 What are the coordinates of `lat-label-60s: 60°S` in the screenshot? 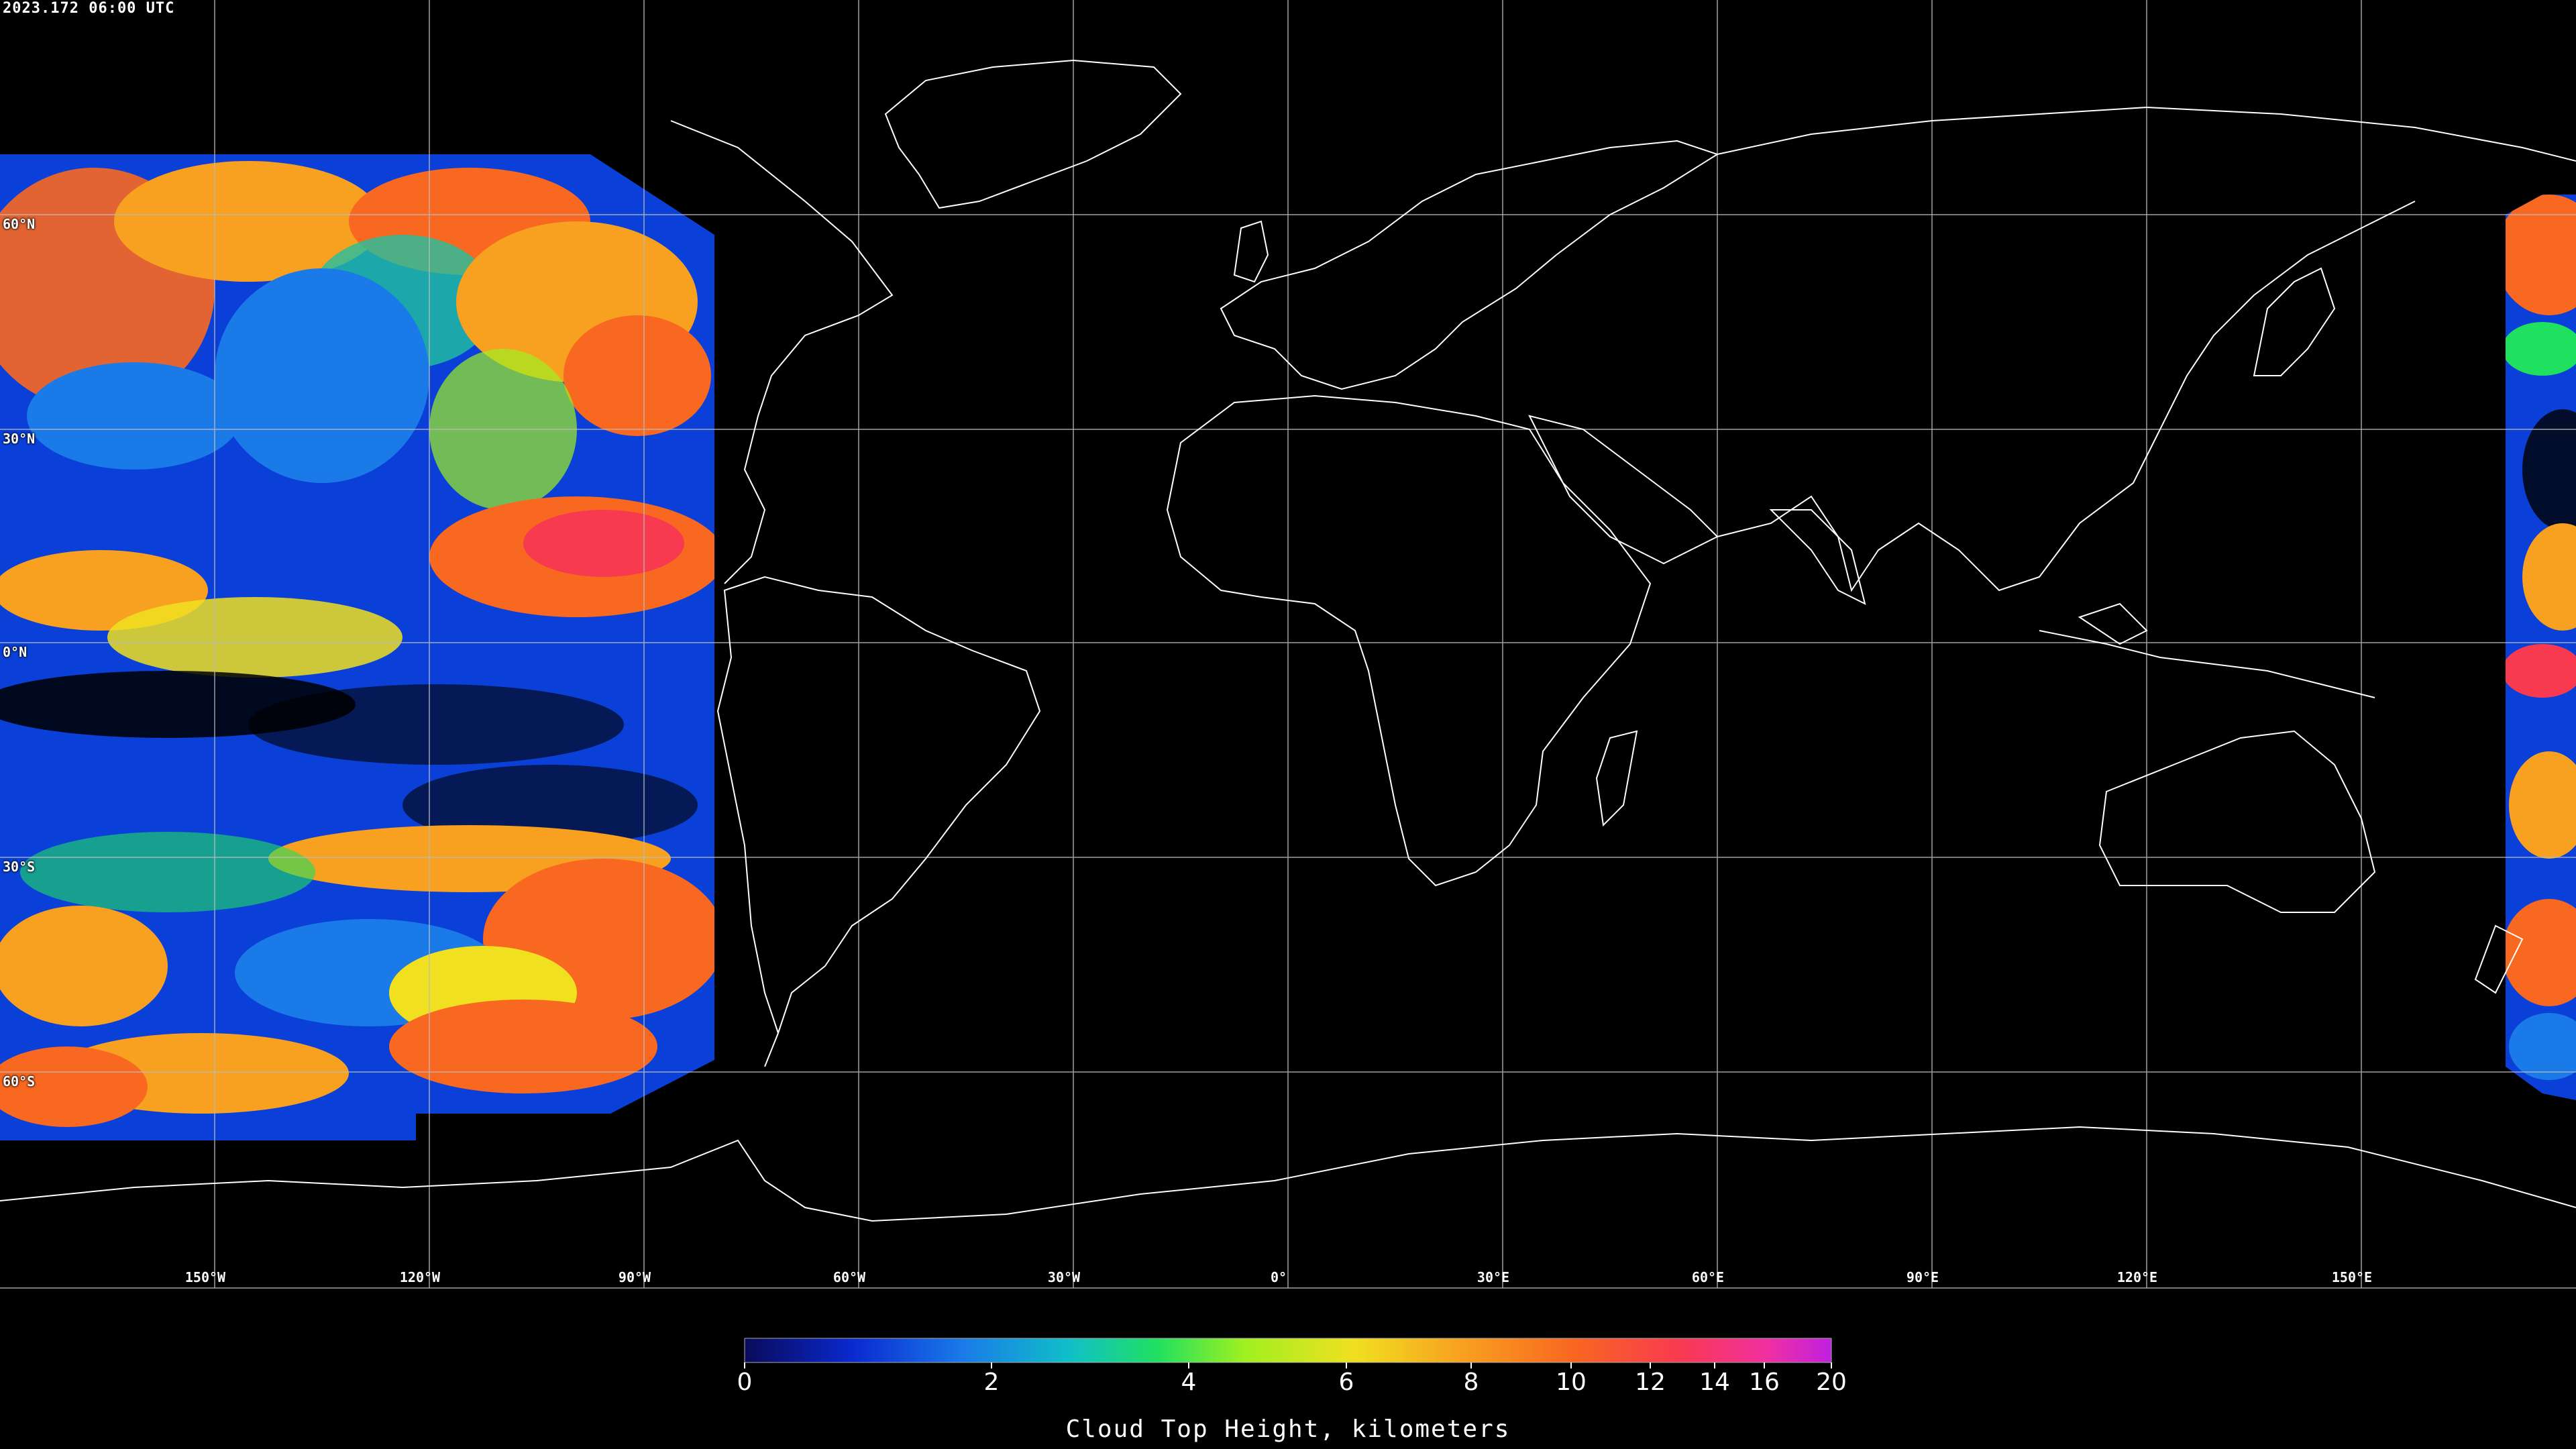 It's located at (19, 1081).